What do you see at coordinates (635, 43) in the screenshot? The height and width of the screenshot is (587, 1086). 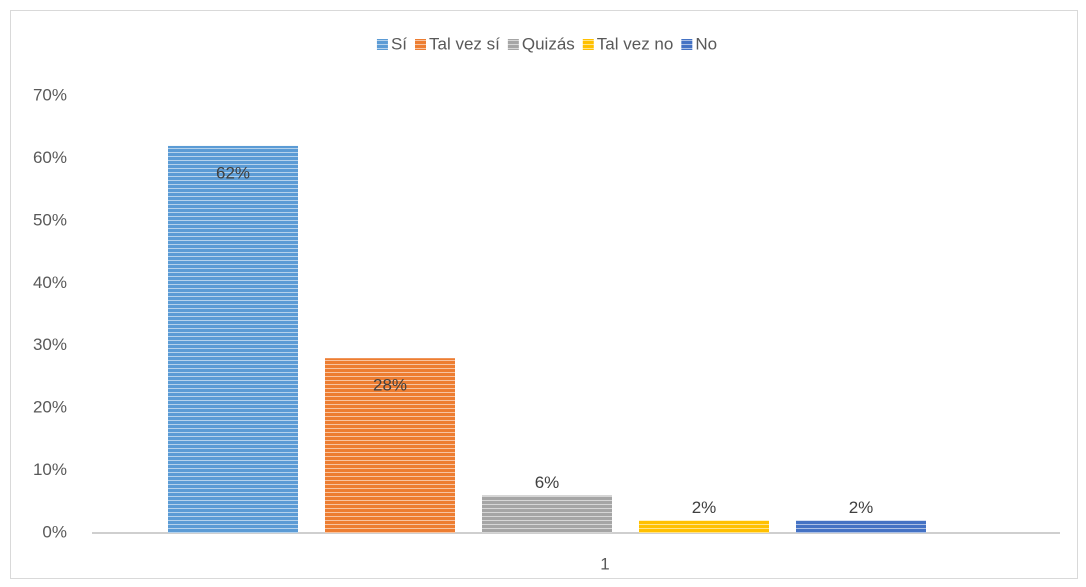 I see `legend-label: Tal vez no` at bounding box center [635, 43].